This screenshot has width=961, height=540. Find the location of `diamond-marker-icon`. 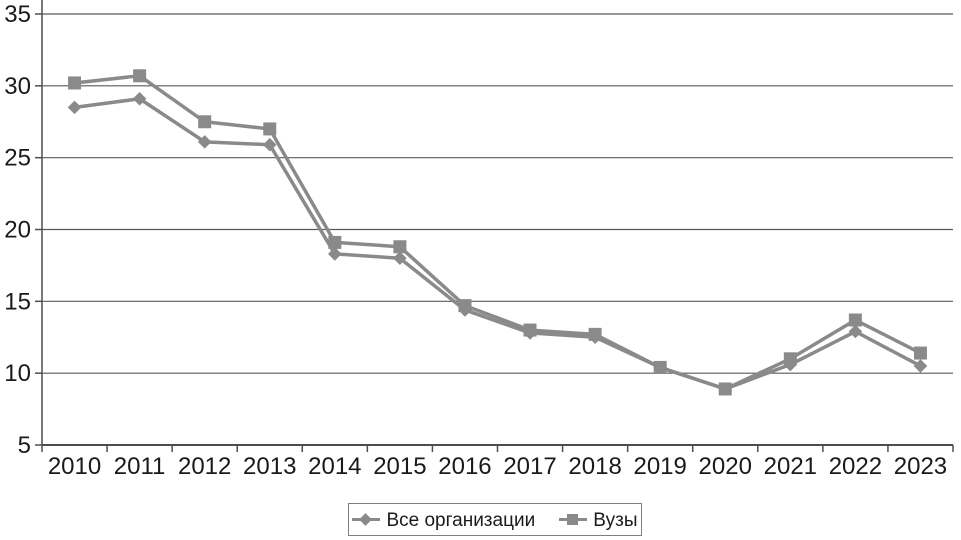

diamond-marker-icon is located at coordinates (366, 519).